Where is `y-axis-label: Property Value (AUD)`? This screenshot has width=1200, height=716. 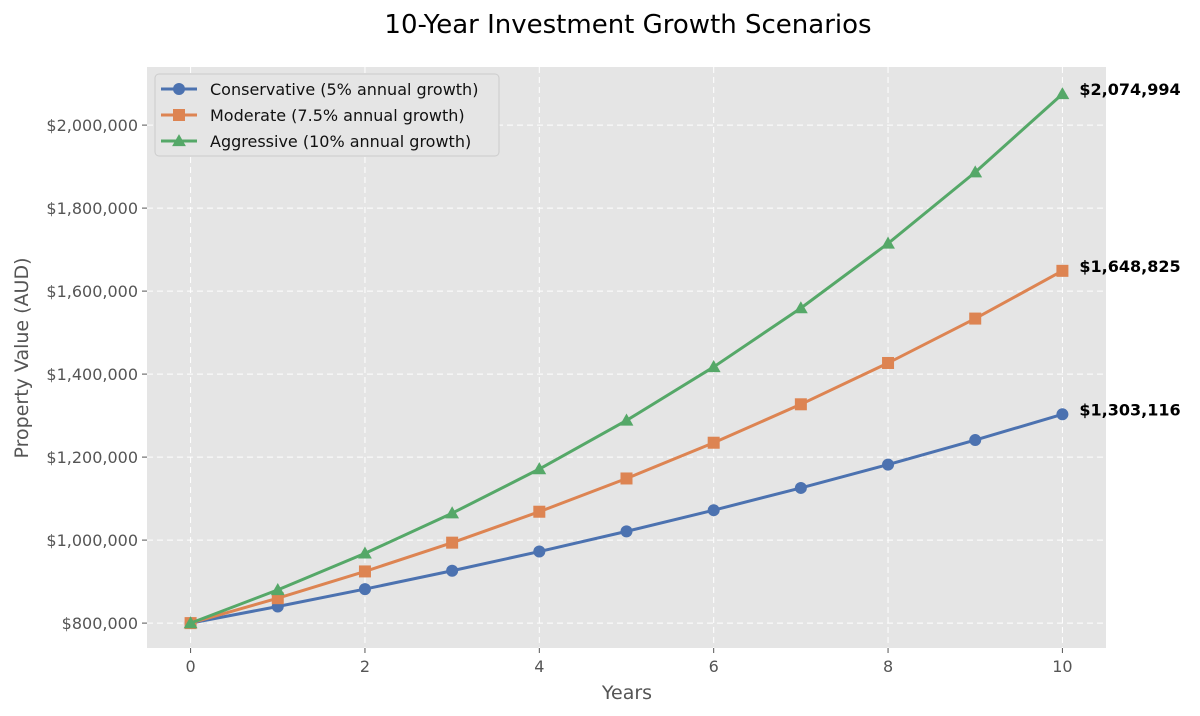
y-axis-label: Property Value (AUD) is located at coordinates (22, 357).